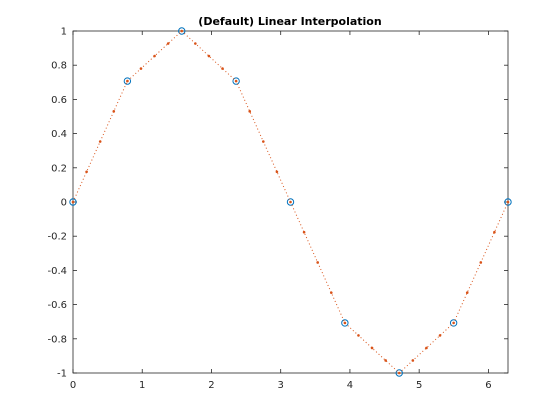  I want to click on y-tick-label: 0.6, so click(59, 100).